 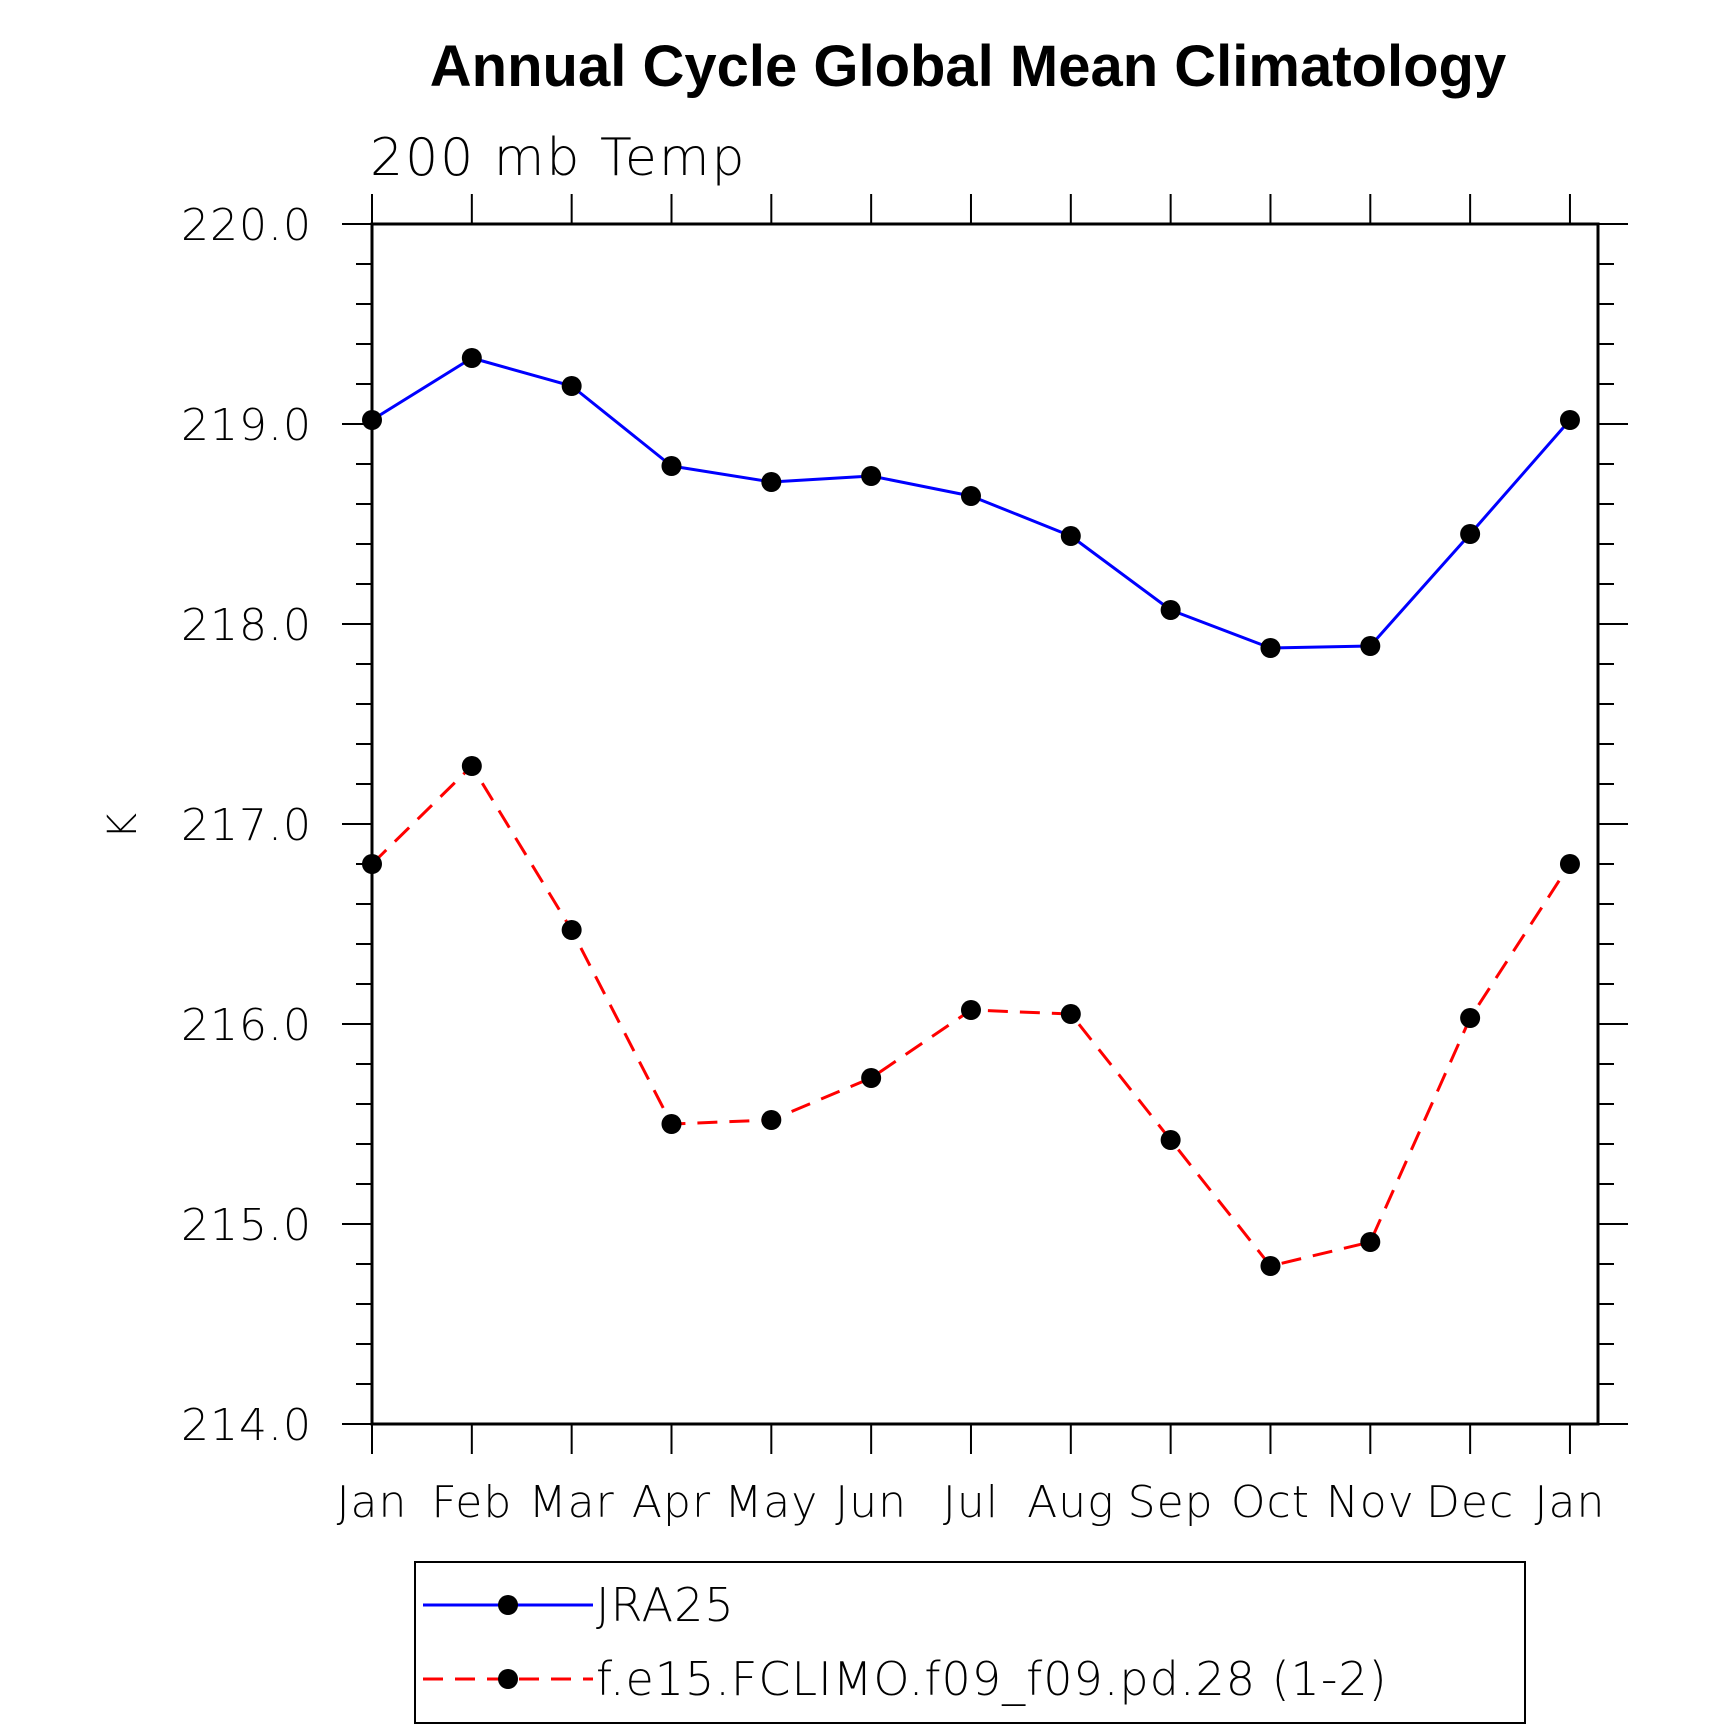 What do you see at coordinates (1270, 1502) in the screenshot?
I see `x-tick-label: Oct` at bounding box center [1270, 1502].